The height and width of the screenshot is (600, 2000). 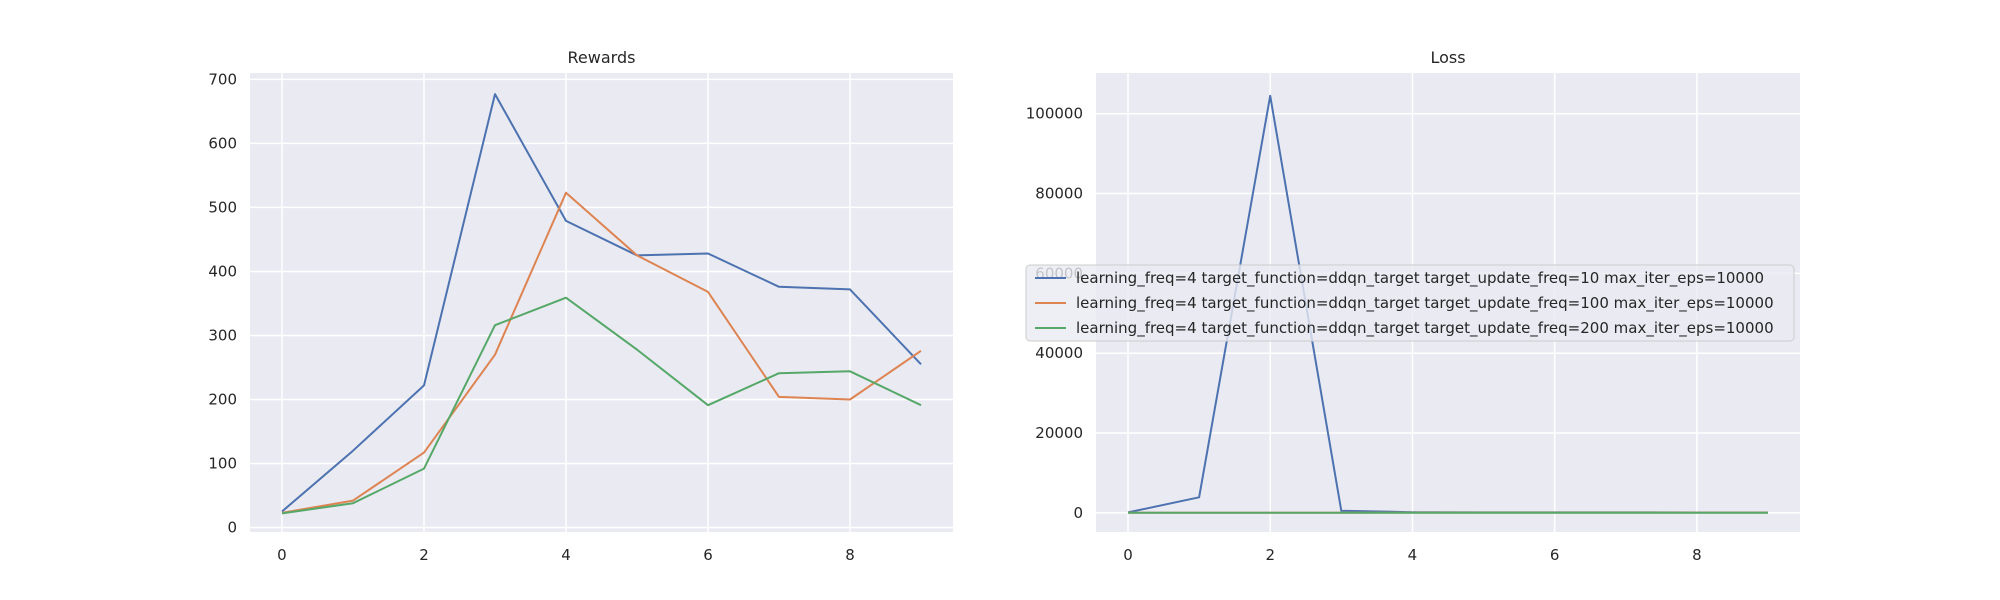 What do you see at coordinates (222, 464) in the screenshot?
I see `rewards-y-tick-label: 100` at bounding box center [222, 464].